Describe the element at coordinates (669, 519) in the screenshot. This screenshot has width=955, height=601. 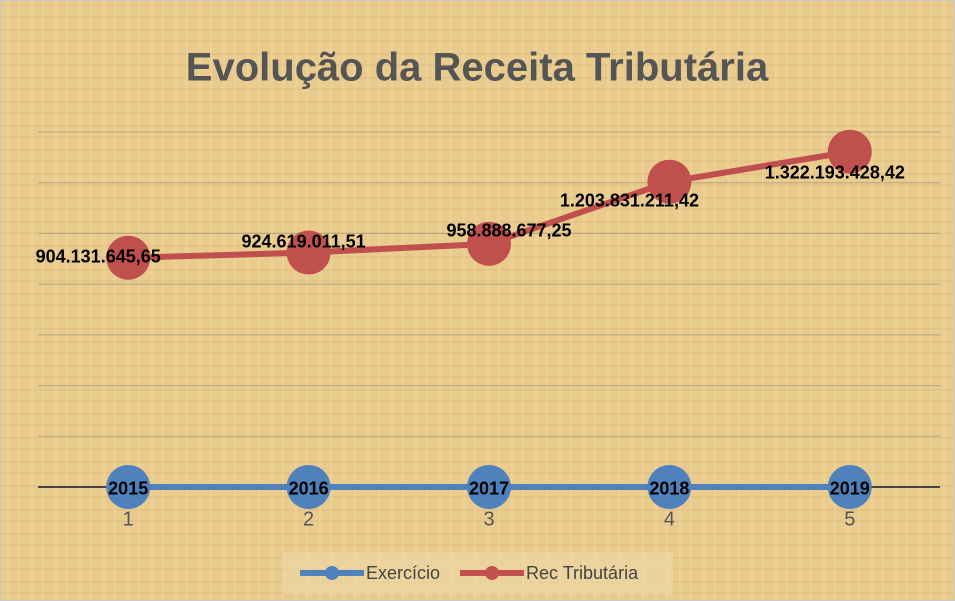
I see `x-tick-label: 4` at that location.